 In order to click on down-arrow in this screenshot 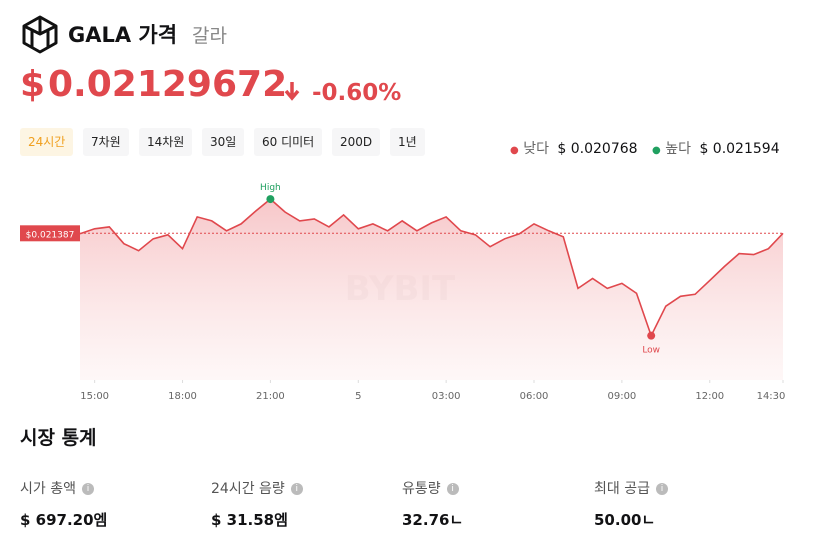, I will do `click(292, 91)`.